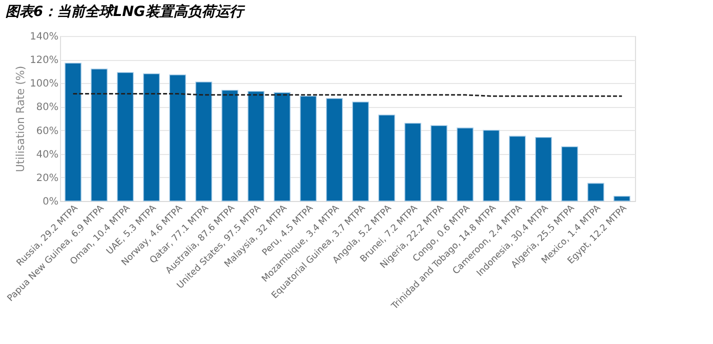  Describe the element at coordinates (125, 11) in the screenshot. I see `chart-title: 图表6：当前全球LNG装置高负荷运行` at that location.